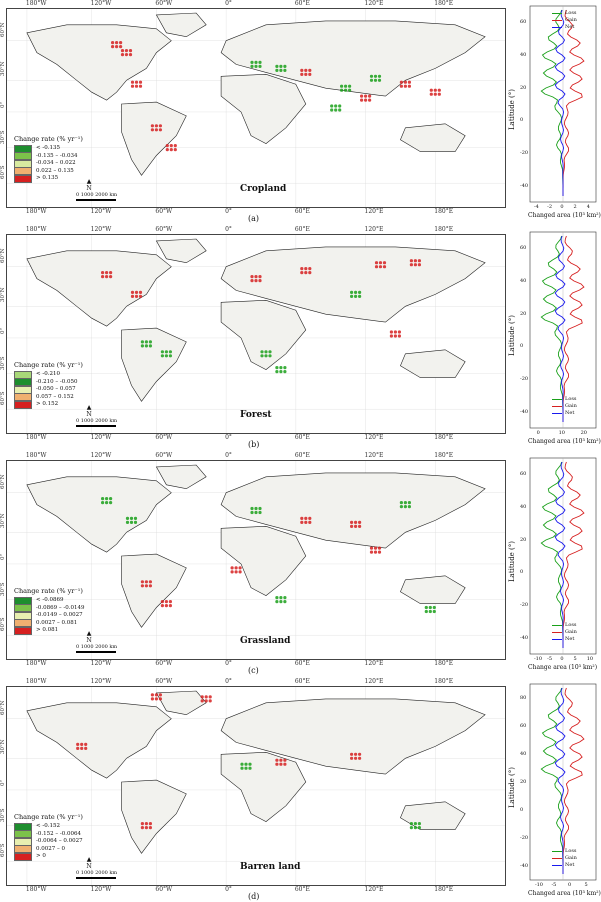  Describe the element at coordinates (573, 102) in the screenshot. I see `series-gain-line` at that location.